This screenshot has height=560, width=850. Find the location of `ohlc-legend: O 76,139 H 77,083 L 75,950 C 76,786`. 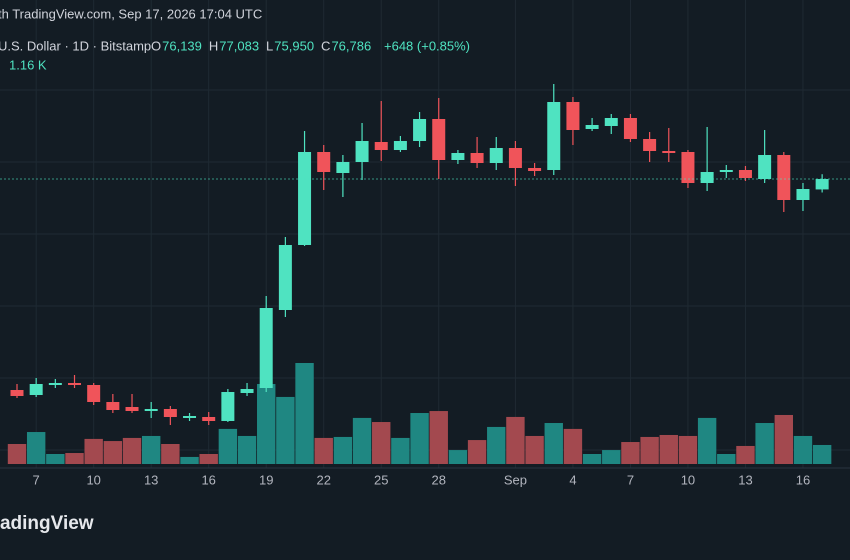

ohlc-legend: O 76,139 H 77,083 L 75,950 C 76,786 is located at coordinates (261, 45).